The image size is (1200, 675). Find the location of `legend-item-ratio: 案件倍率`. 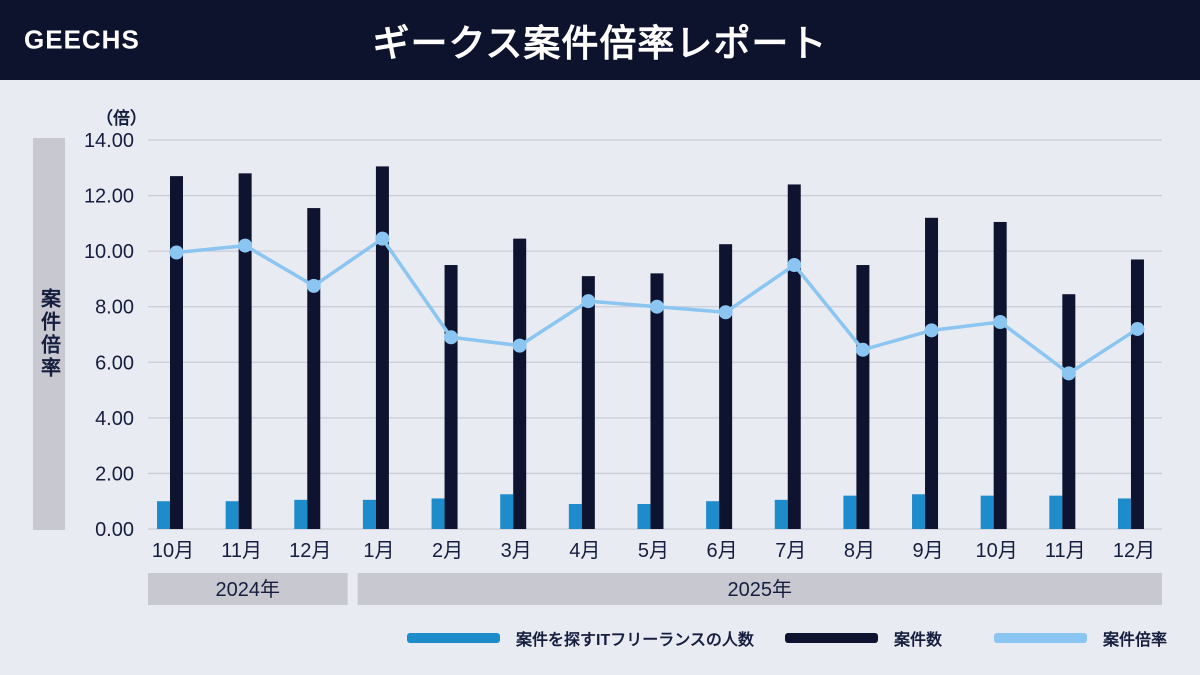

legend-item-ratio: 案件倍率 is located at coordinates (1080, 638).